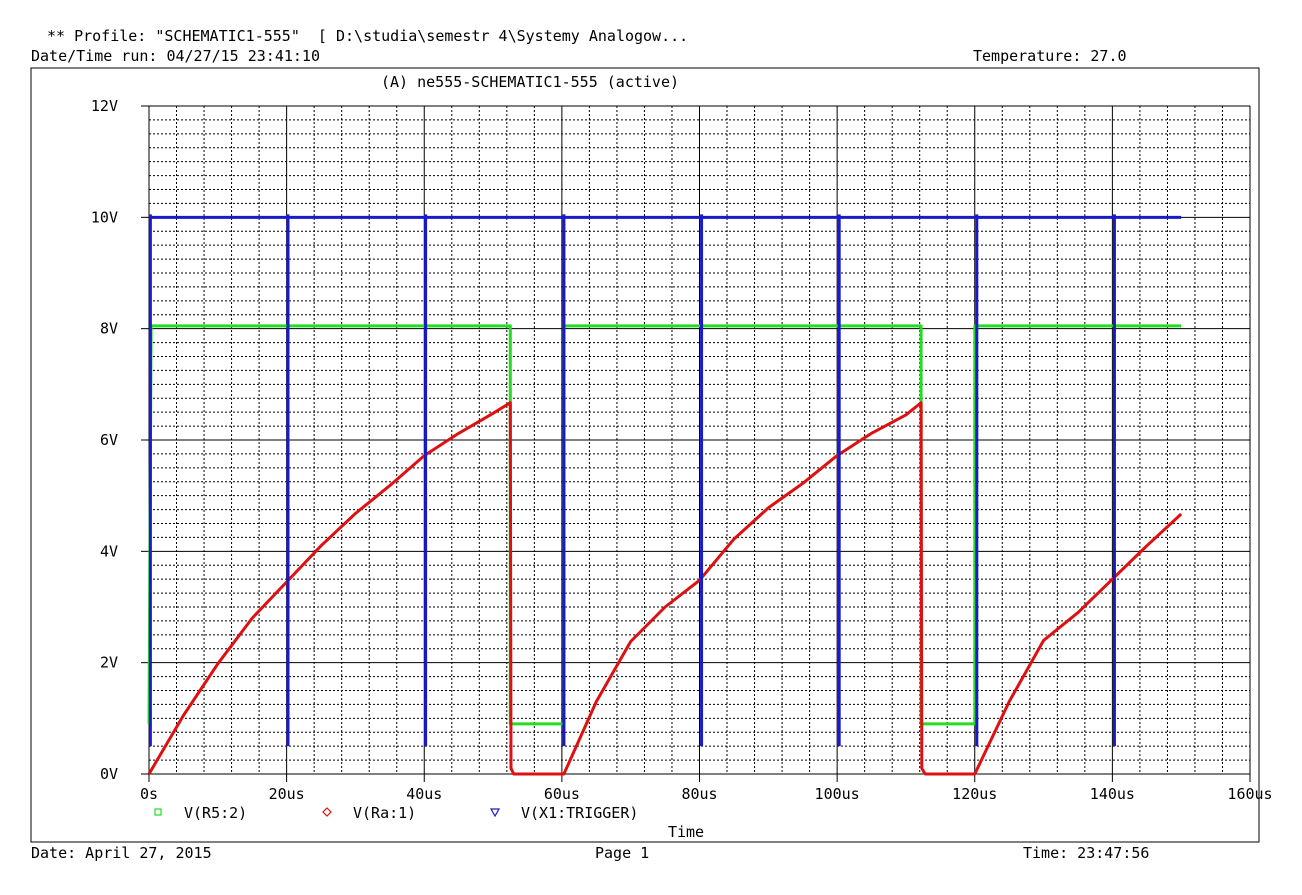  What do you see at coordinates (495, 813) in the screenshot?
I see `legend-marker-triangle` at bounding box center [495, 813].